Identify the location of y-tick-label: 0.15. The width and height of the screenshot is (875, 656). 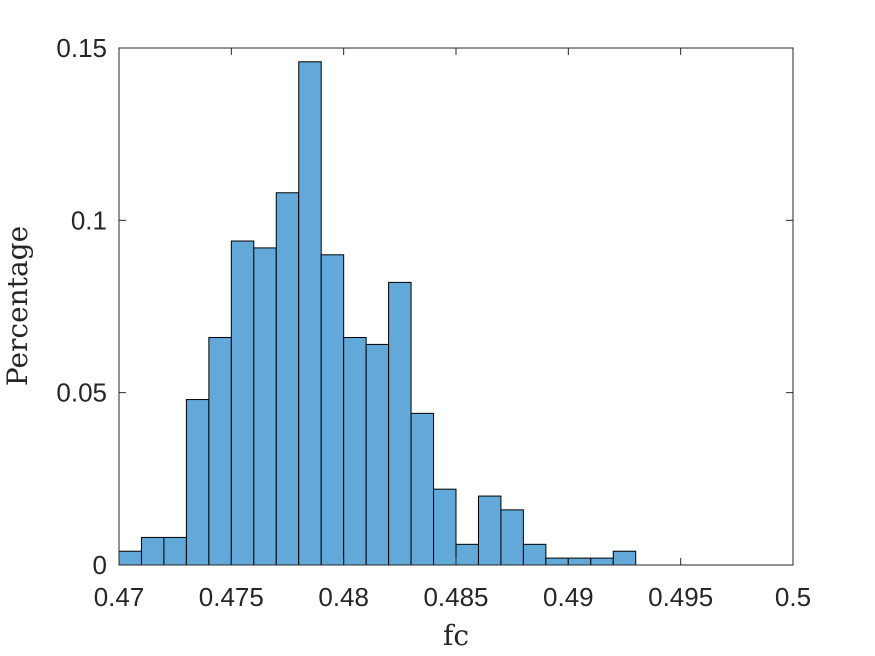
(81, 48).